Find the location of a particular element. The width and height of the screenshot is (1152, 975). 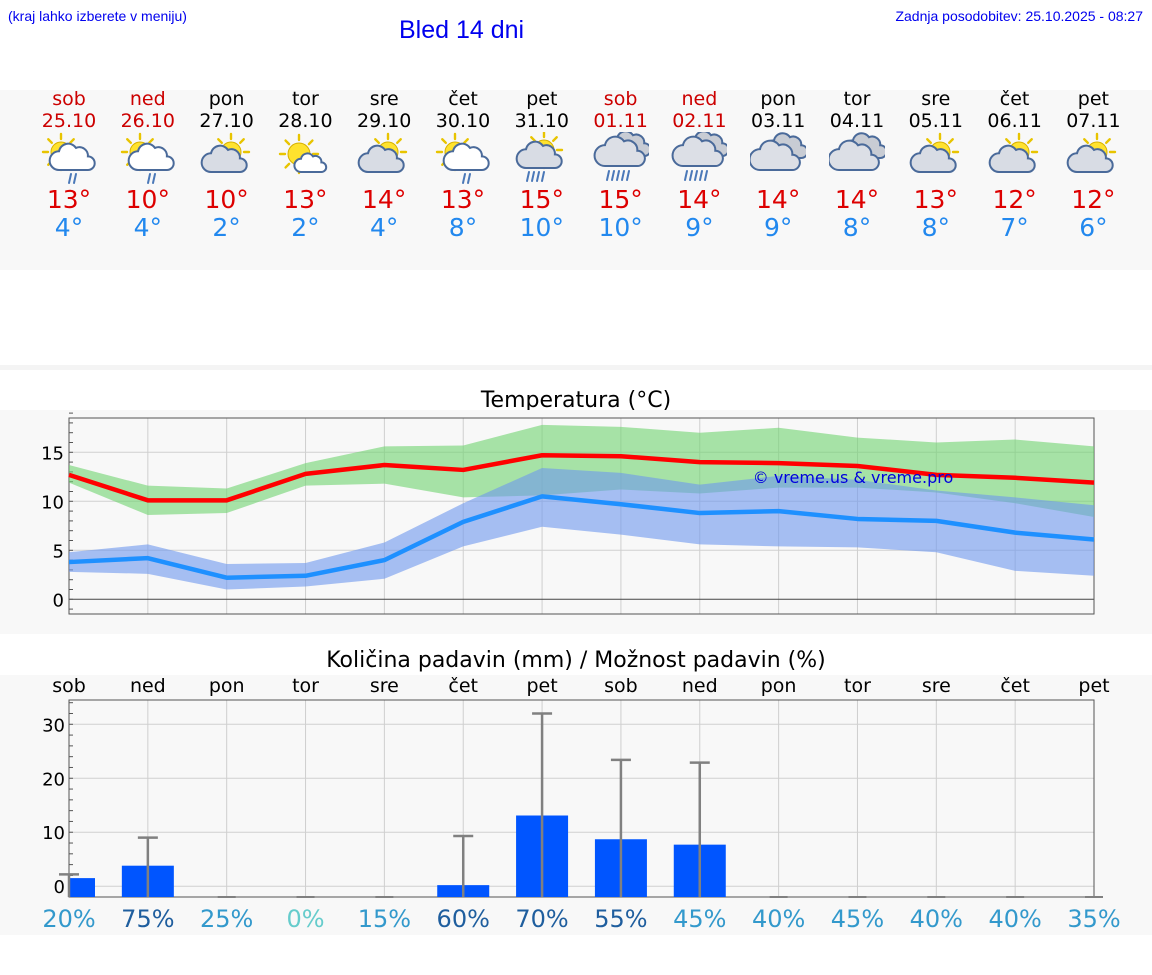

region-menu-hint: (kraj lahko izberete v meniju) is located at coordinates (97, 16).